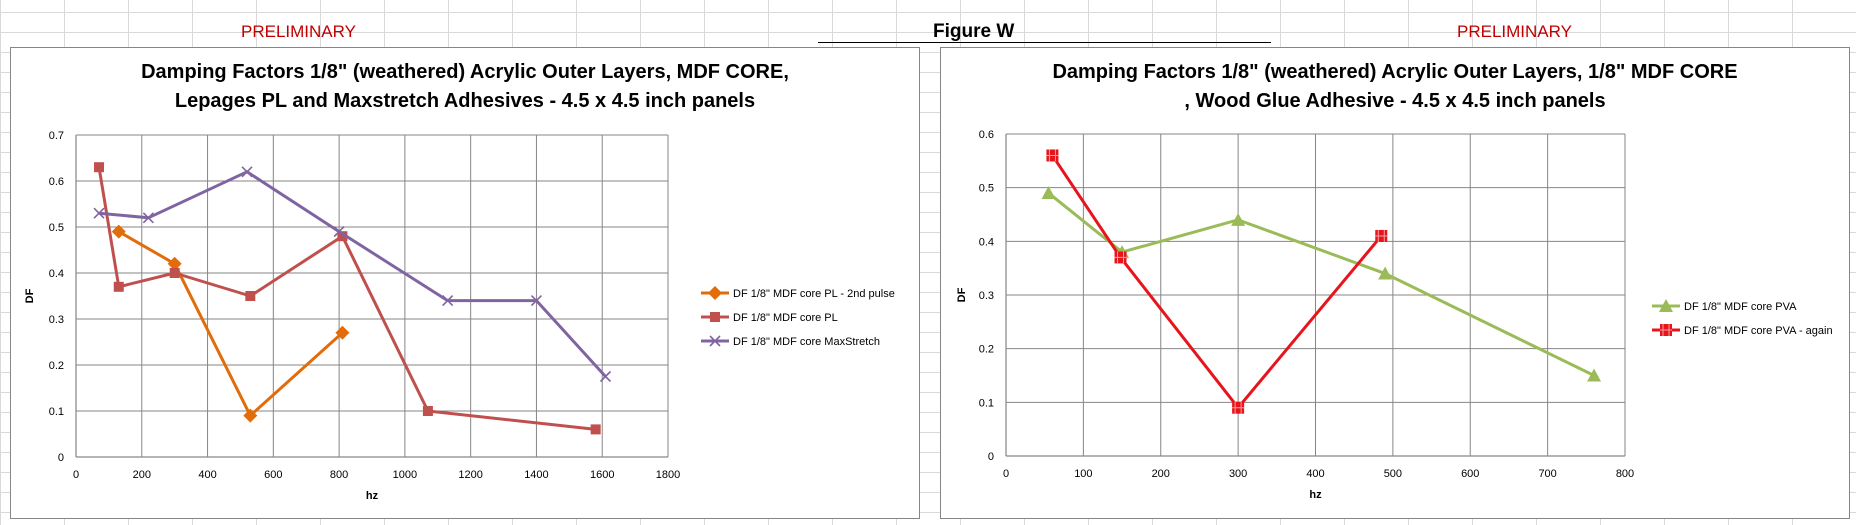 This screenshot has width=1856, height=525. I want to click on legend-label: DF 1/8" MDF core PVA, so click(1740, 307).